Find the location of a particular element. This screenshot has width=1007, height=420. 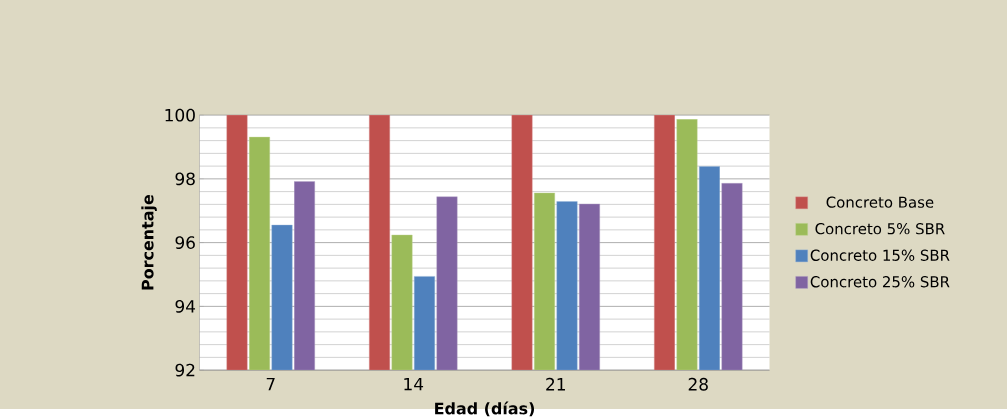

legend-label: Concreto 15% SBR is located at coordinates (880, 255).